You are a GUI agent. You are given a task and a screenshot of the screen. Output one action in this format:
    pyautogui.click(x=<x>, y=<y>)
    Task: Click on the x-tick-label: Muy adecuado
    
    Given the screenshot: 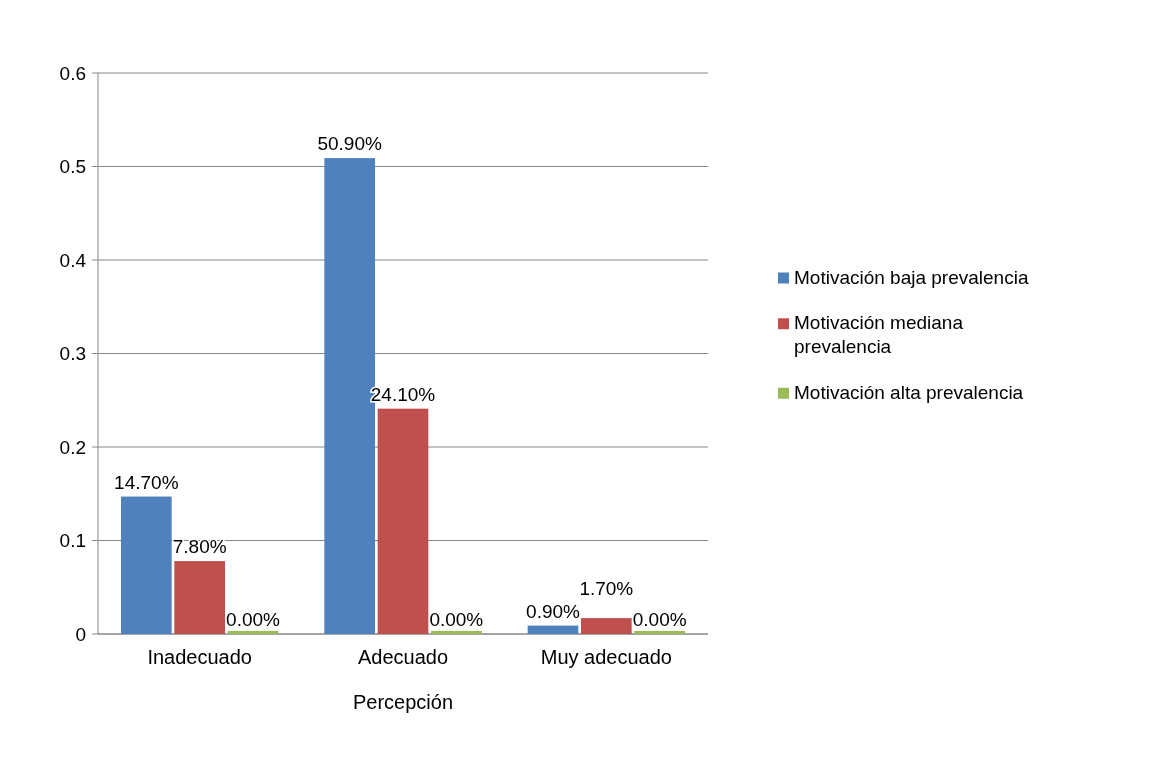 What is the action you would take?
    pyautogui.click(x=606, y=657)
    